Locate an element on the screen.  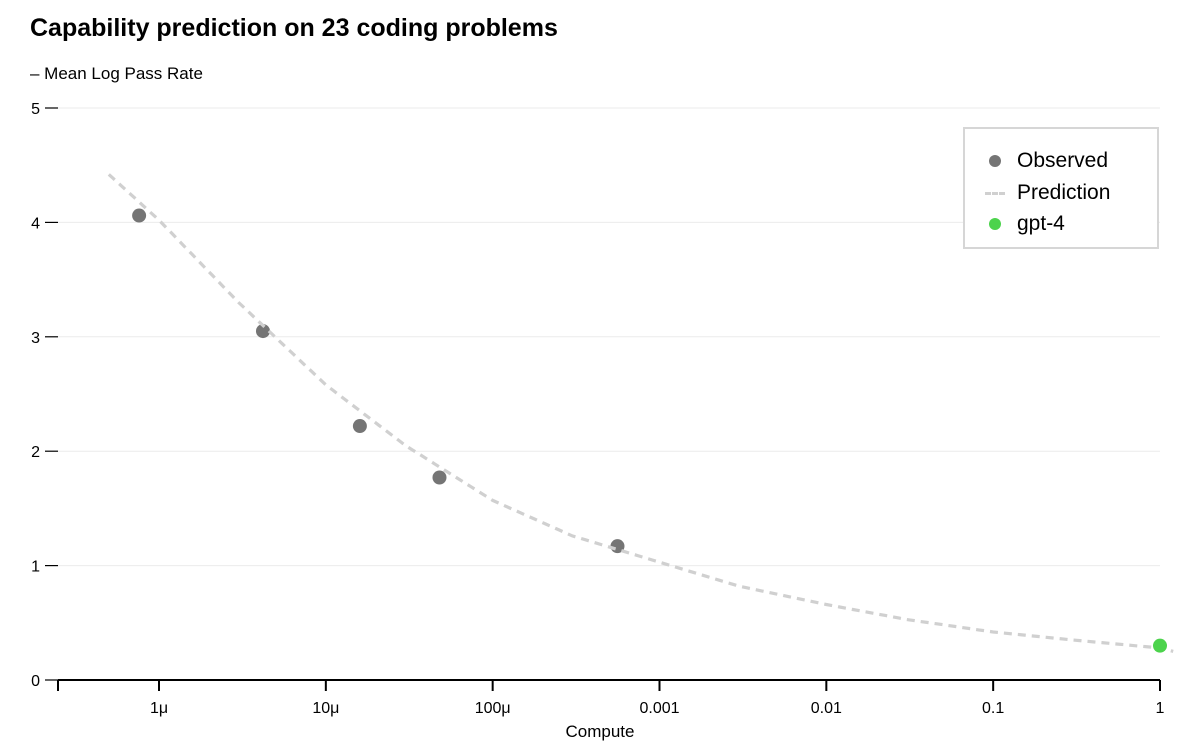
legend-label-gpt4: gpt-4 is located at coordinates (1041, 223).